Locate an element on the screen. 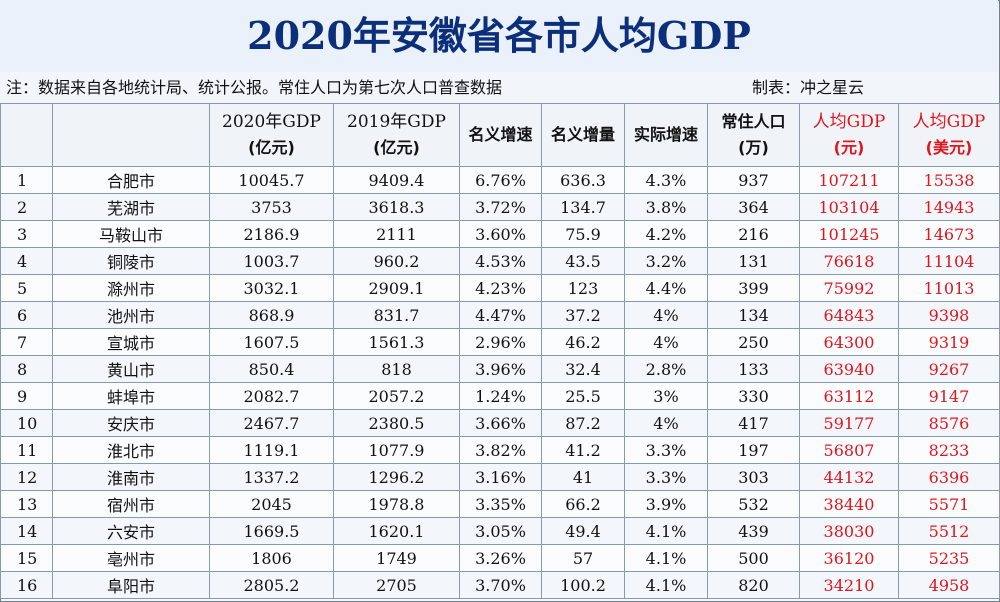 Image resolution: width=1000 pixels, height=602 pixels. nominal-rate-cell: 2.96% is located at coordinates (500, 342).